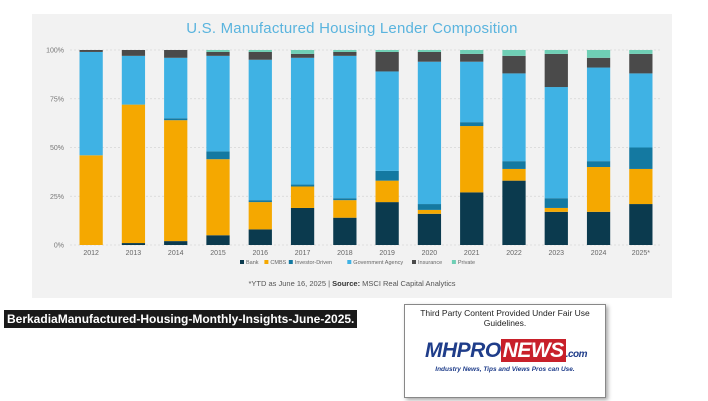 The width and height of the screenshot is (708, 401). Describe the element at coordinates (430, 253) in the screenshot. I see `x-tick-label: 2020` at that location.